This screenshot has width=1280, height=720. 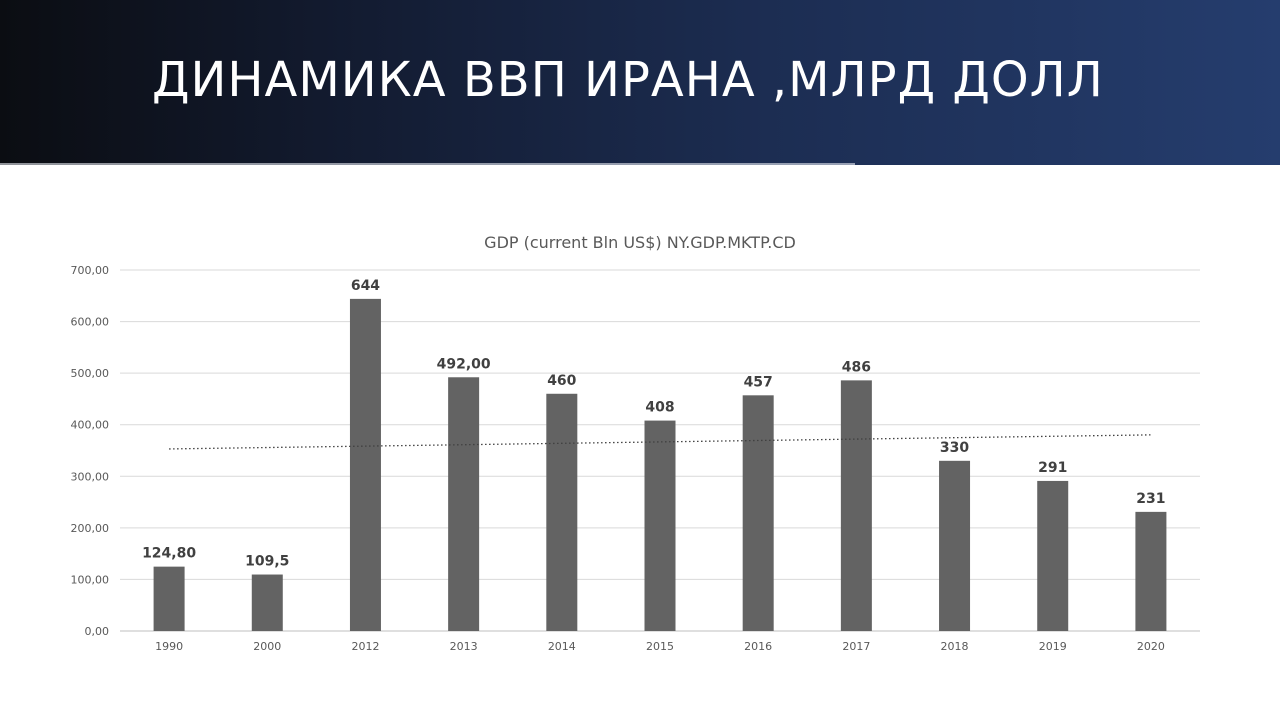 I want to click on y-tick-label: 600,00, so click(x=90, y=322).